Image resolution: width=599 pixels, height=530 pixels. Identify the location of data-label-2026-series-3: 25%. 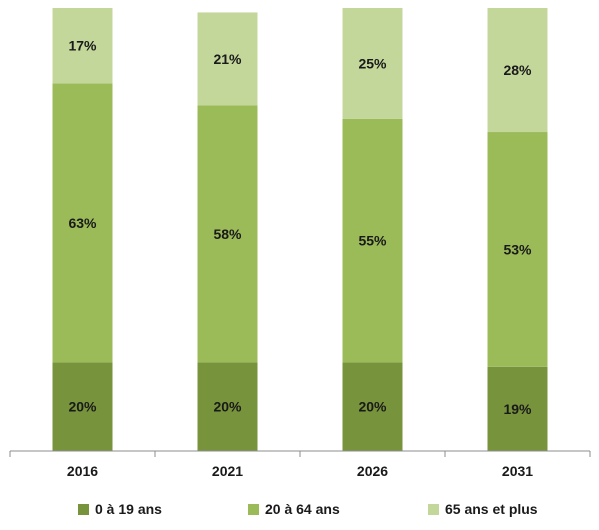
(372, 63).